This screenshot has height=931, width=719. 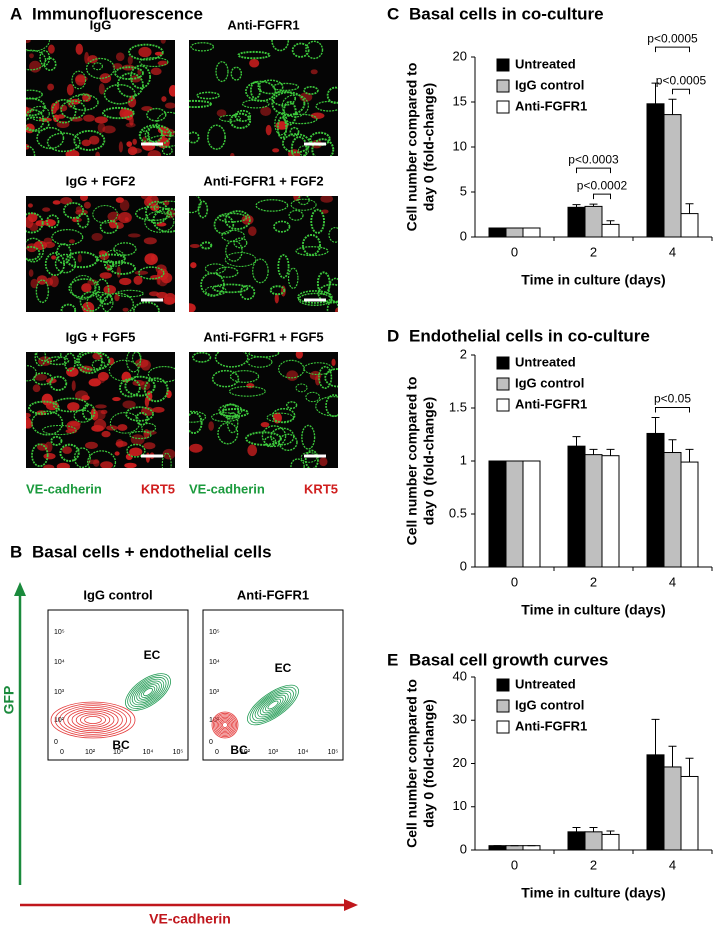 I want to click on y-axis-label: GFP, so click(x=9, y=700).